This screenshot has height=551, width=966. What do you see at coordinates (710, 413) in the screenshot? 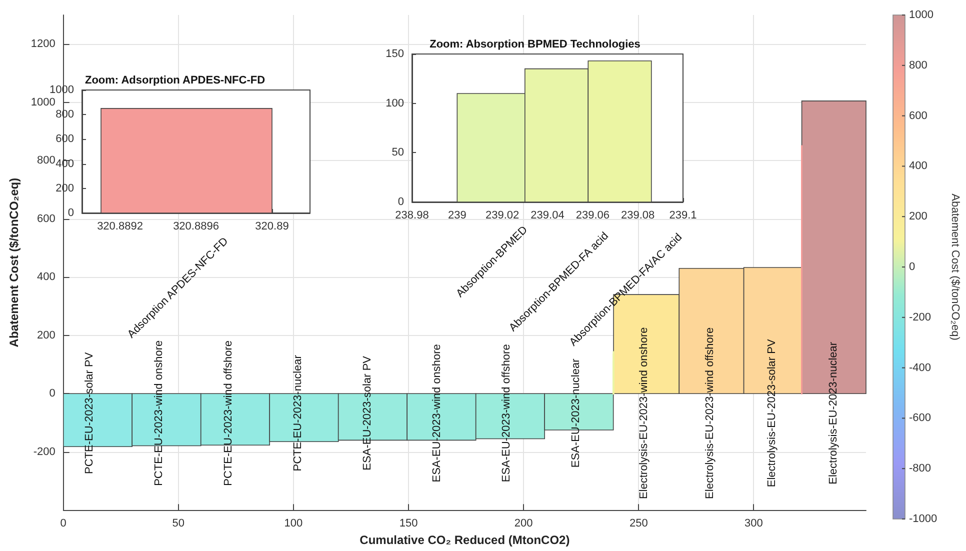
I see `annotation: Electrolysis-EU-2023-wind offshore` at bounding box center [710, 413].